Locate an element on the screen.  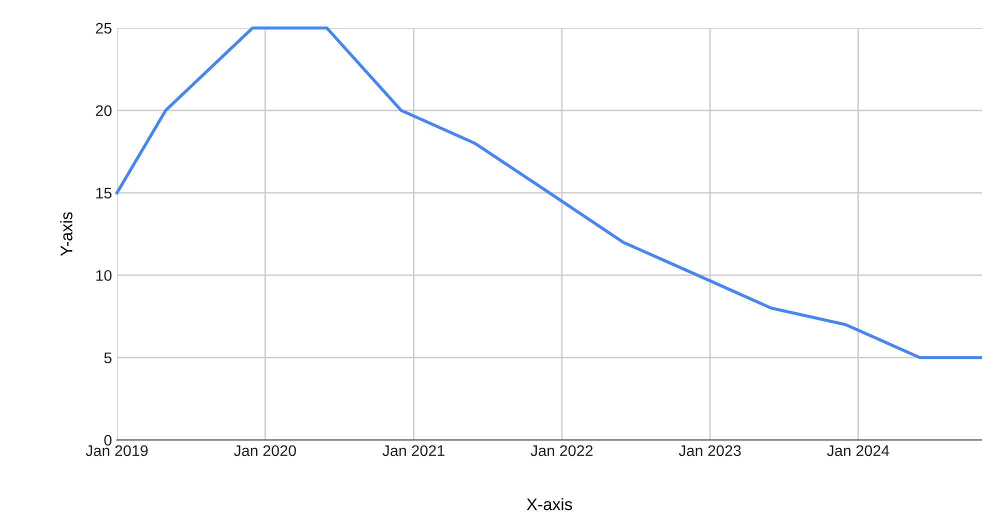
x-tick-label: Jan 2021 is located at coordinates (413, 450).